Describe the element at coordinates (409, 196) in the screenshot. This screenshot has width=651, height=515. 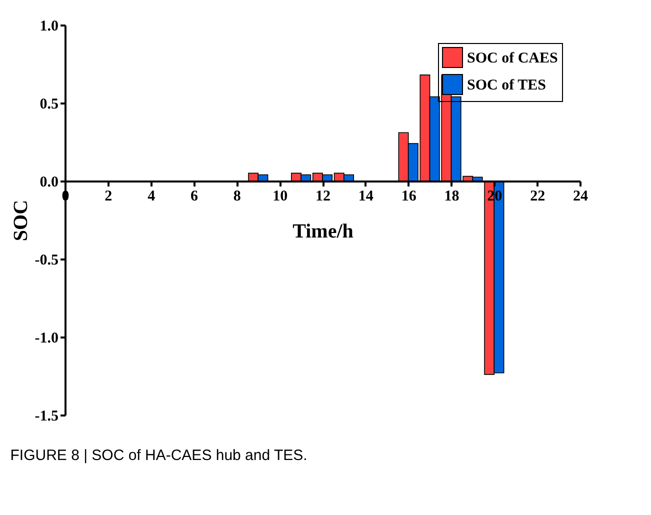
I see `x-tick-label: 16` at that location.